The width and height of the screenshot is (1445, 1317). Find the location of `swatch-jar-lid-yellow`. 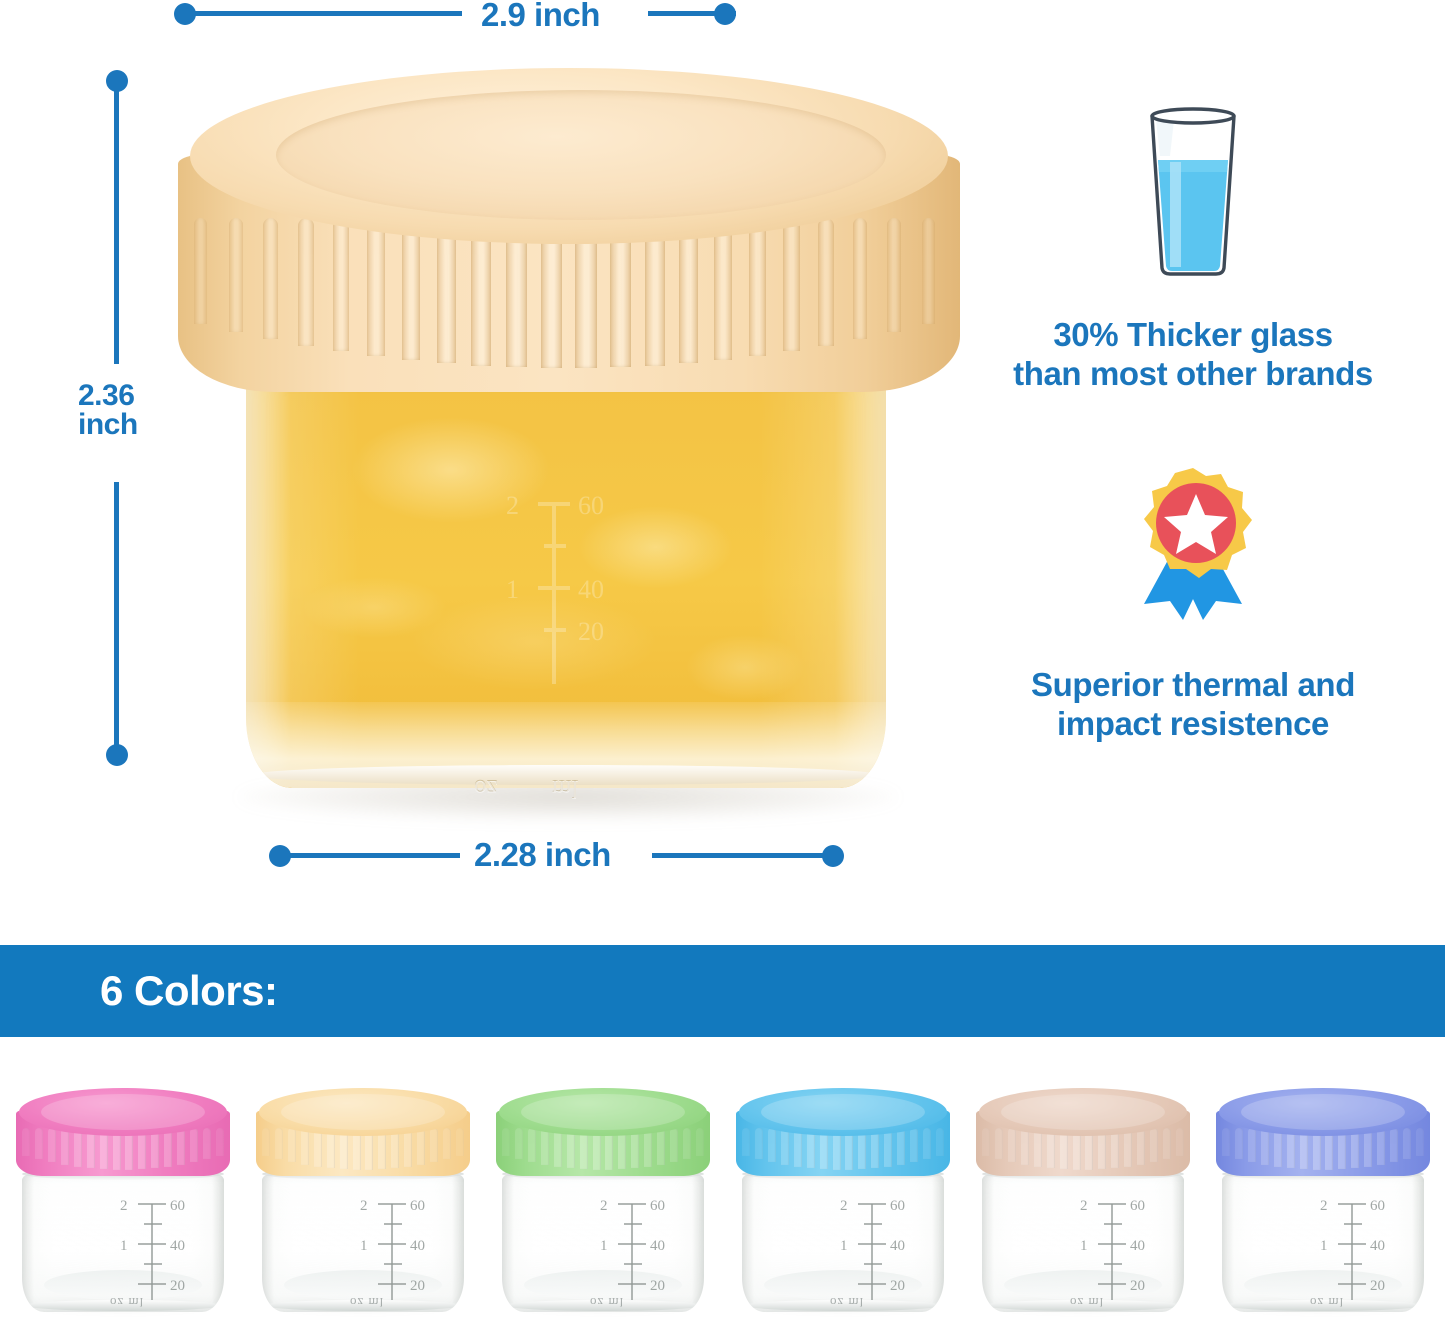

swatch-jar-lid-yellow is located at coordinates (363, 1134).